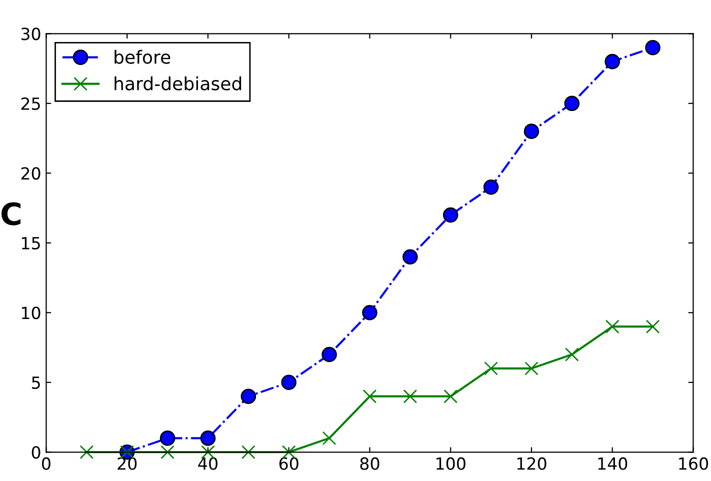  I want to click on y-tick-label: 25, so click(30, 103).